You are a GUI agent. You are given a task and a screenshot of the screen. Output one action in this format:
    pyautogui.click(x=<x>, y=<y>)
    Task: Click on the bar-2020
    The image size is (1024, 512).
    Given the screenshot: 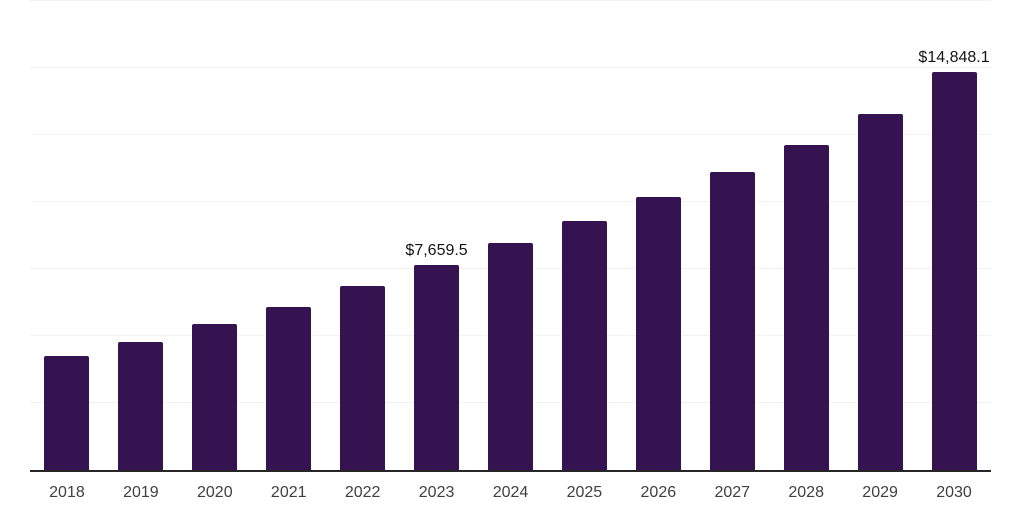 What is the action you would take?
    pyautogui.click(x=215, y=397)
    